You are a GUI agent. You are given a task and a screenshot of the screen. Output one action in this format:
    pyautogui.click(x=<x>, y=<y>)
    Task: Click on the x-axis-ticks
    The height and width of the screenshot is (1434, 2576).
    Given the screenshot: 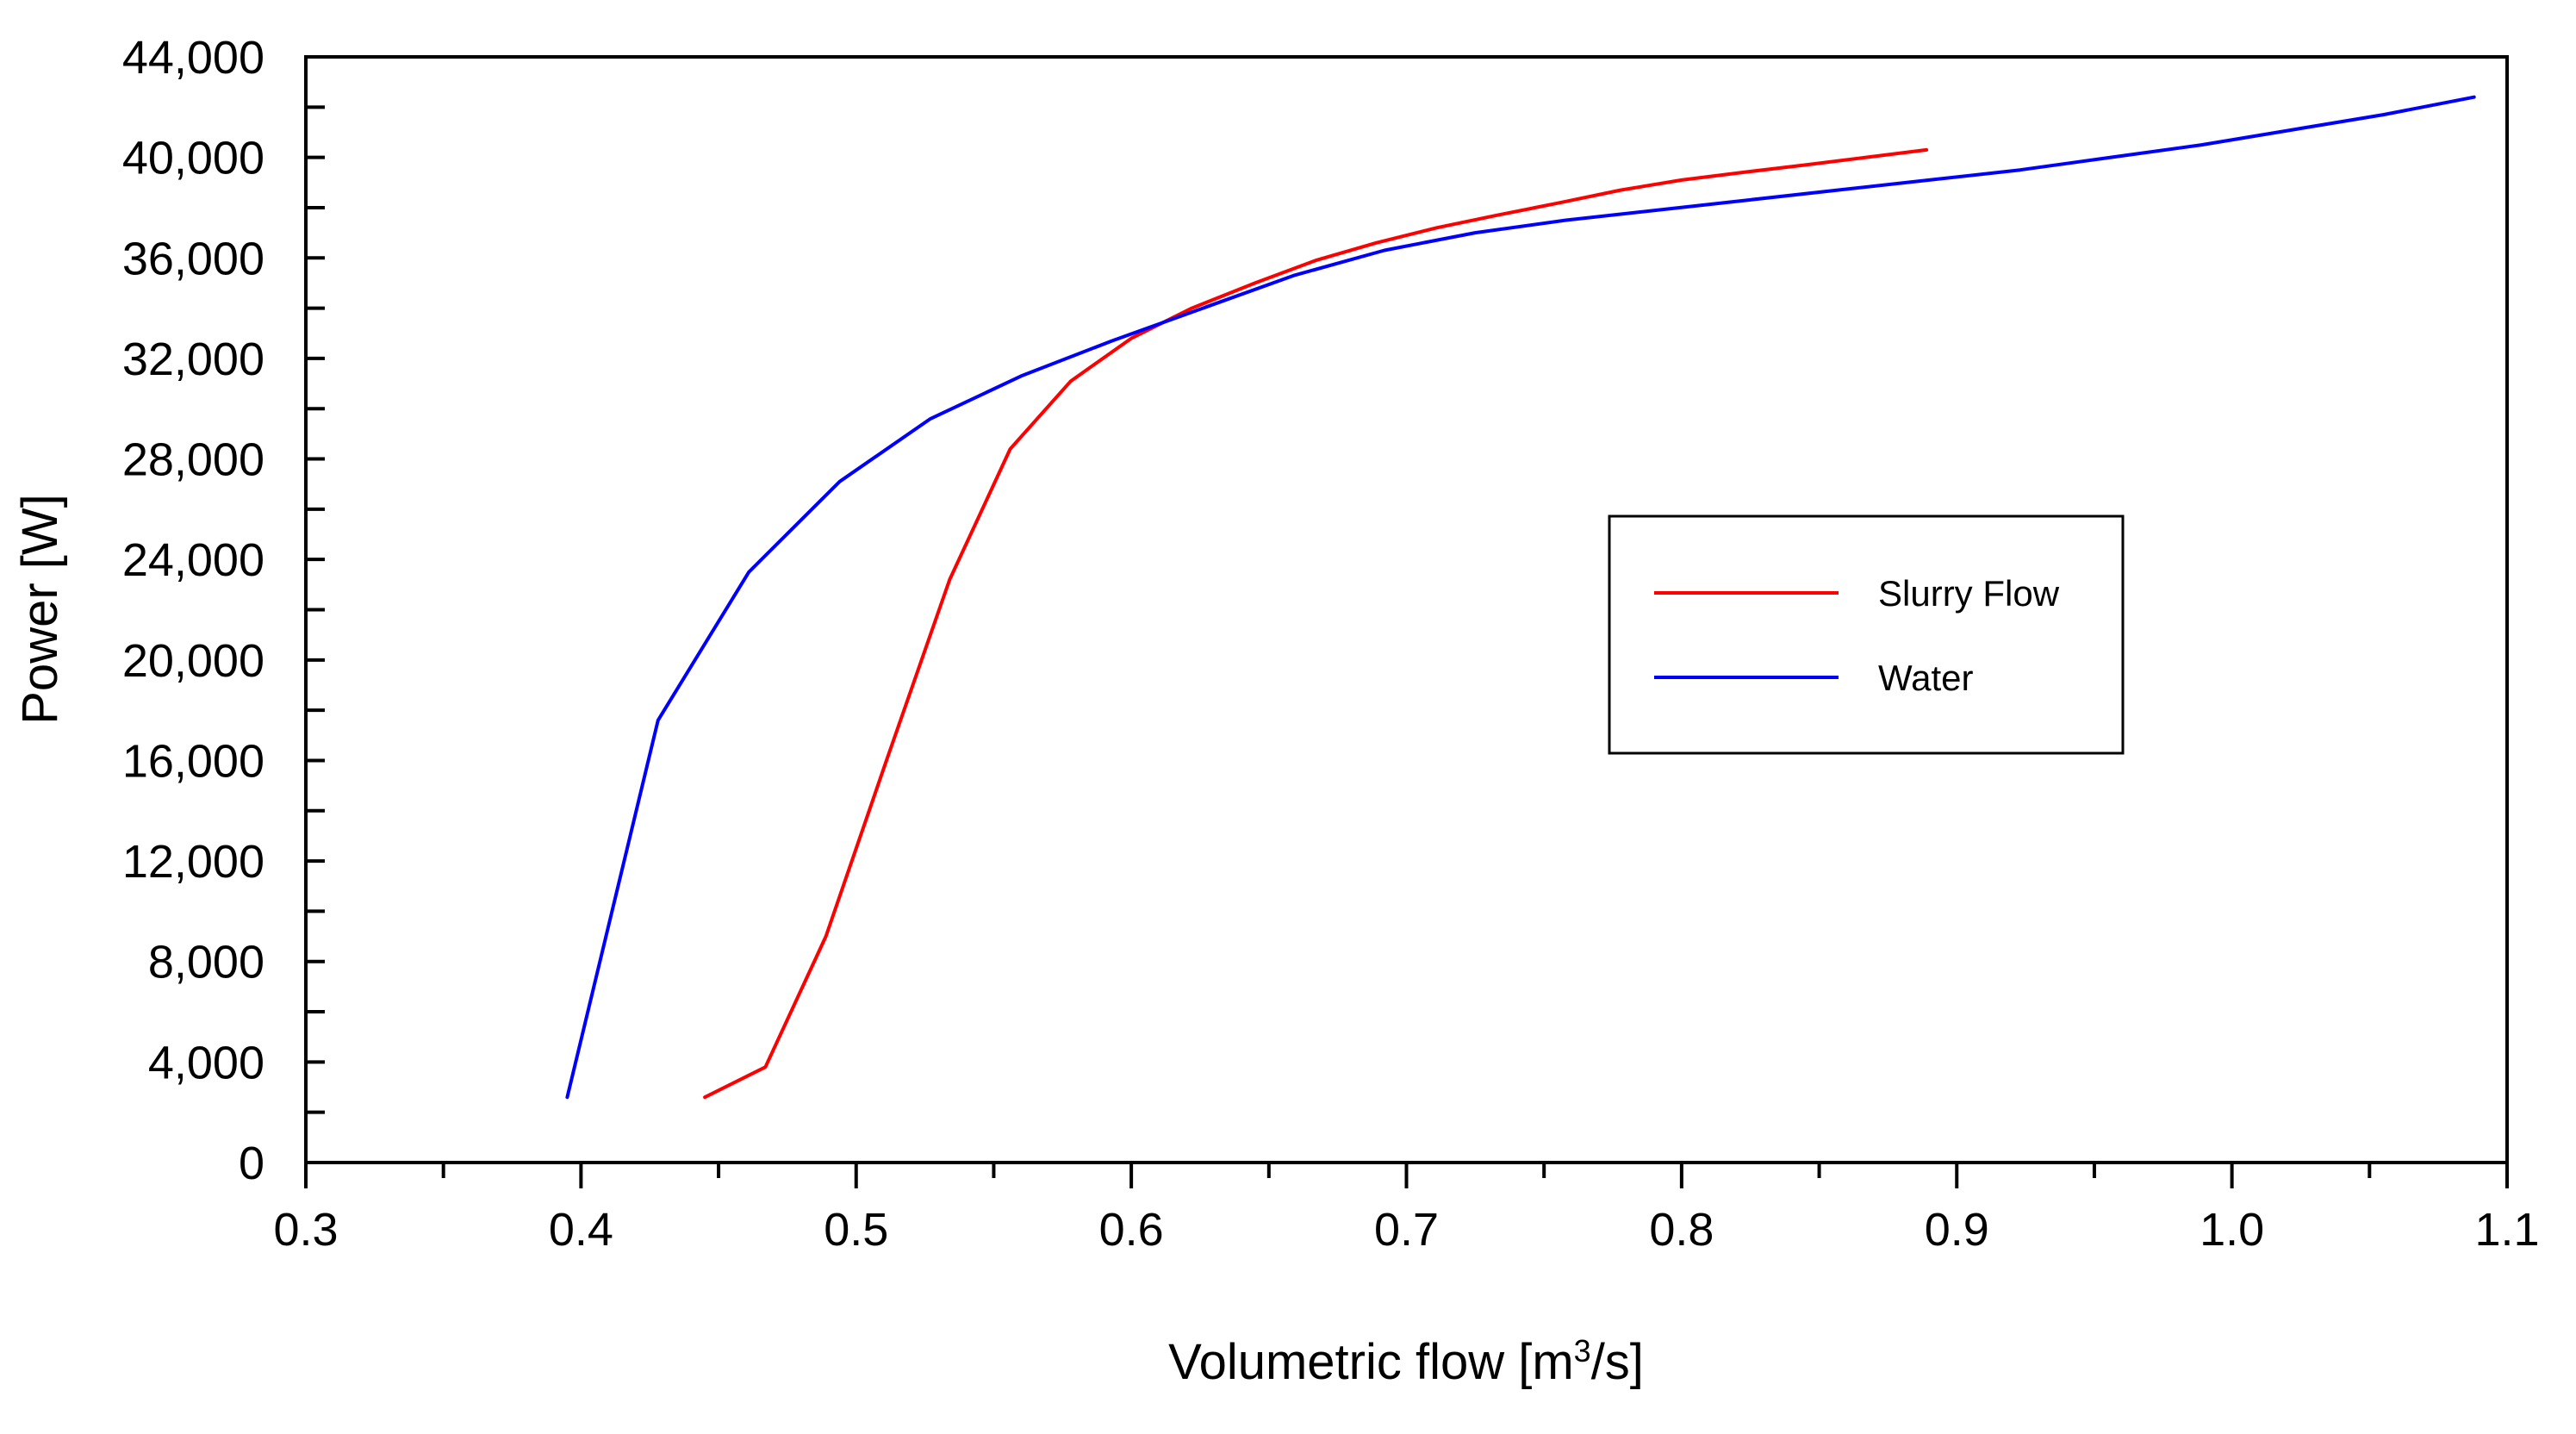 What is the action you would take?
    pyautogui.click(x=1406, y=1175)
    